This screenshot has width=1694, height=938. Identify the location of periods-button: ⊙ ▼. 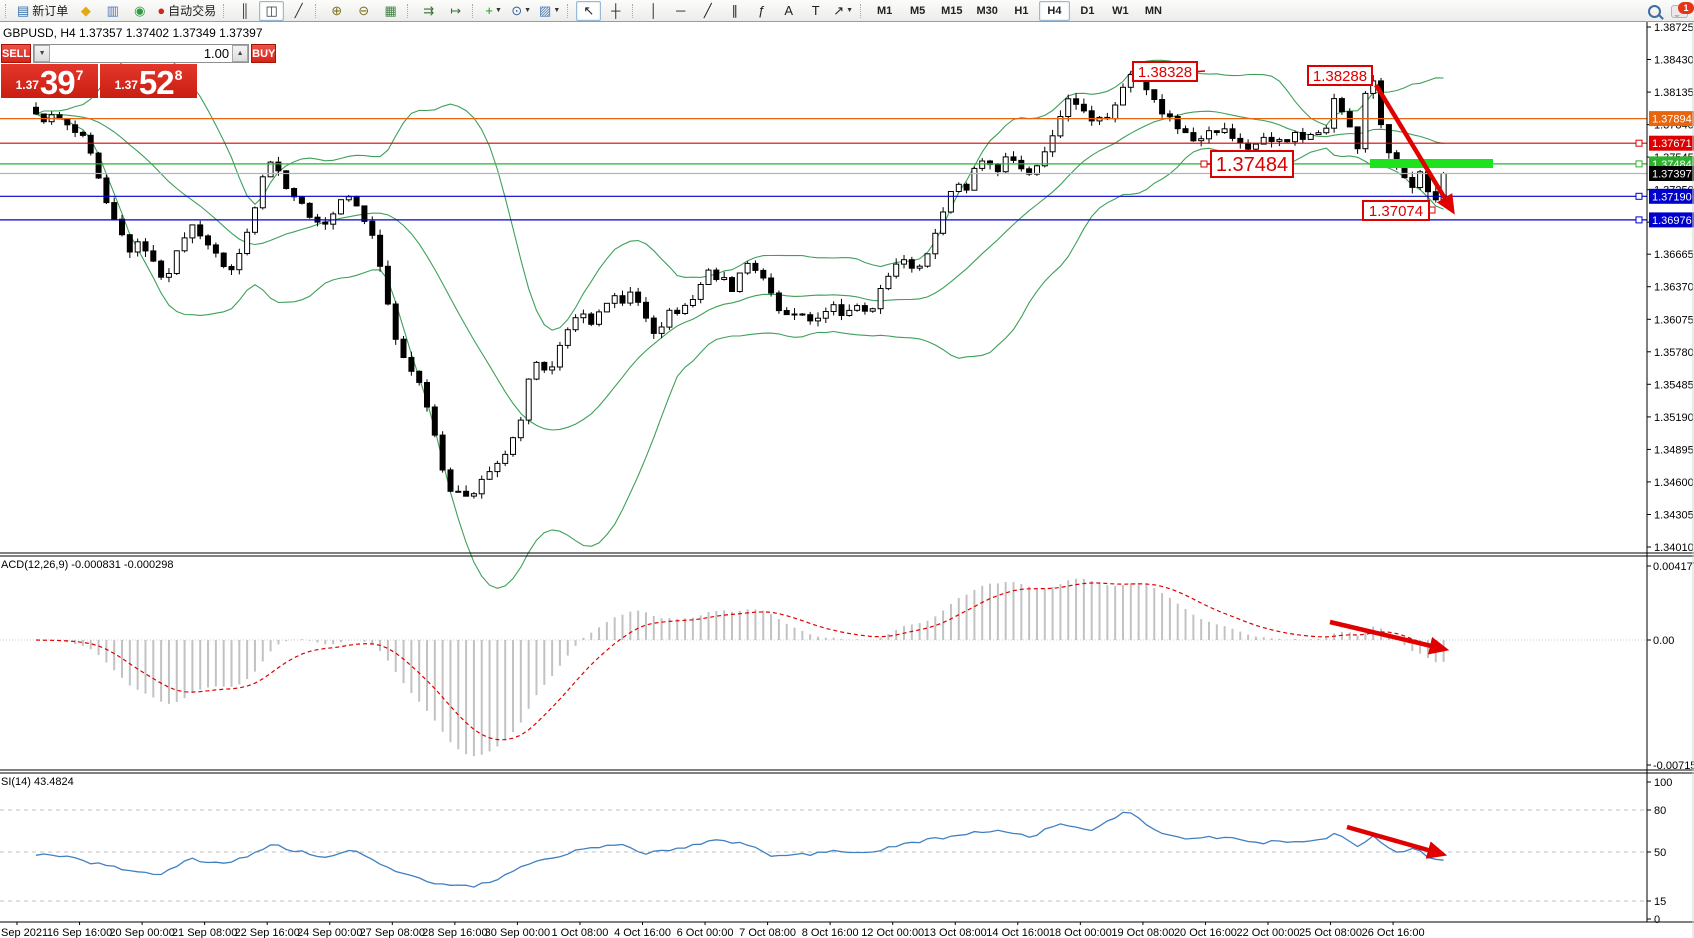
(521, 11).